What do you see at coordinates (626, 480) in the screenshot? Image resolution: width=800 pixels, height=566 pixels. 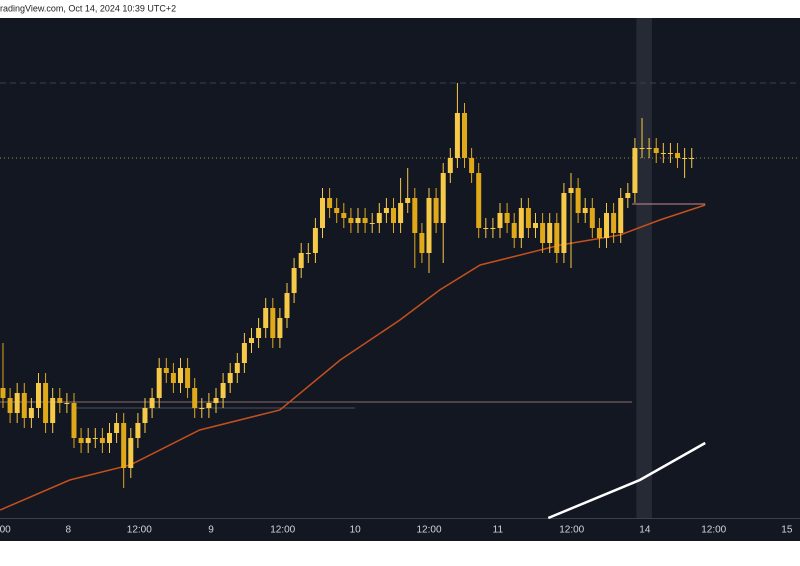 I see `indicator-line` at bounding box center [626, 480].